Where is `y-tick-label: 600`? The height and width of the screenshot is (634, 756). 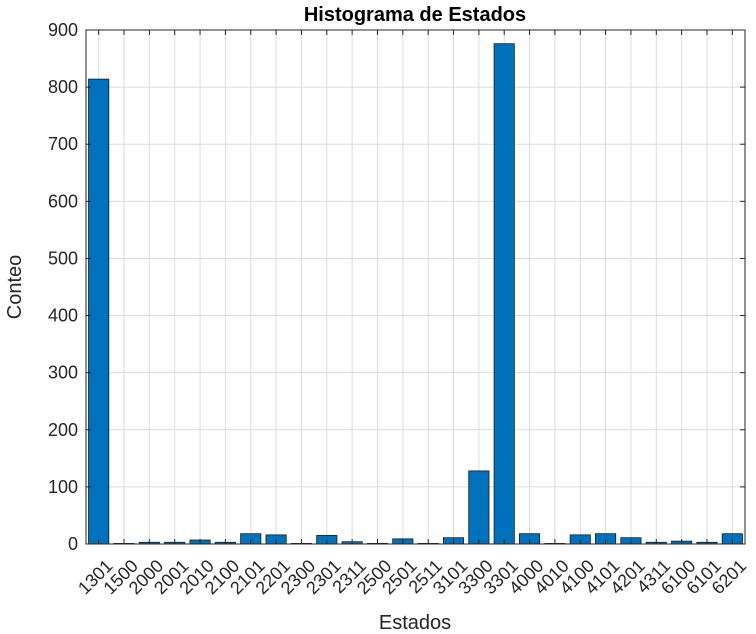
y-tick-label: 600 is located at coordinates (63, 201).